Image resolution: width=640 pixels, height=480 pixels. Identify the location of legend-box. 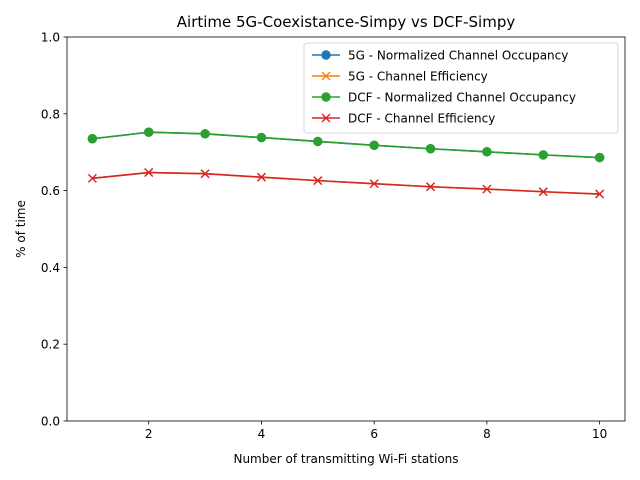
(461, 88).